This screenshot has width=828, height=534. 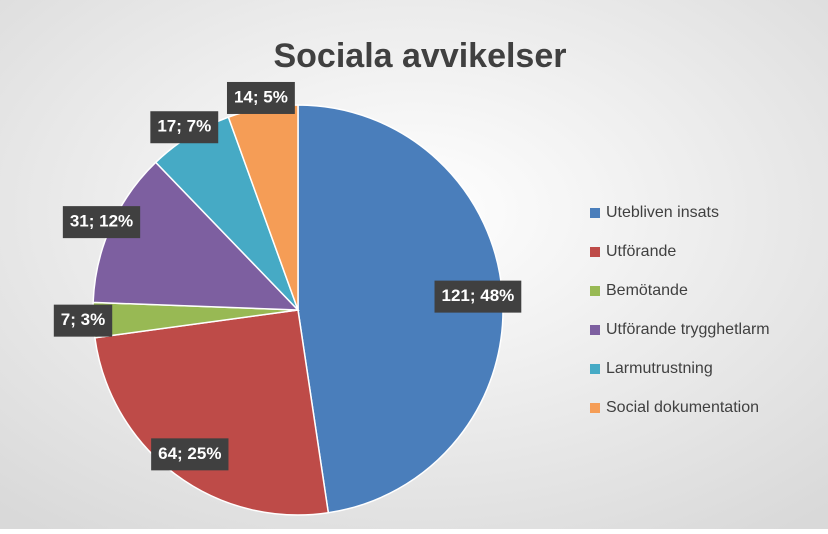 What do you see at coordinates (659, 368) in the screenshot?
I see `legend-label: Larmutrustning` at bounding box center [659, 368].